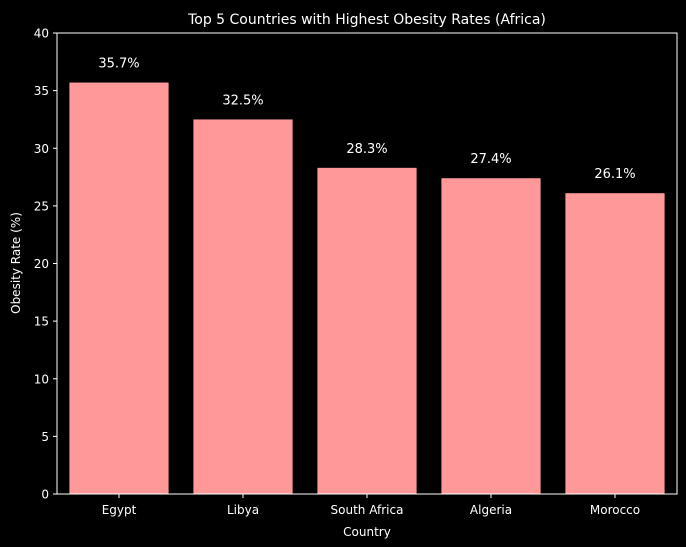  What do you see at coordinates (41, 34) in the screenshot?
I see `y-tick-label: 40` at bounding box center [41, 34].